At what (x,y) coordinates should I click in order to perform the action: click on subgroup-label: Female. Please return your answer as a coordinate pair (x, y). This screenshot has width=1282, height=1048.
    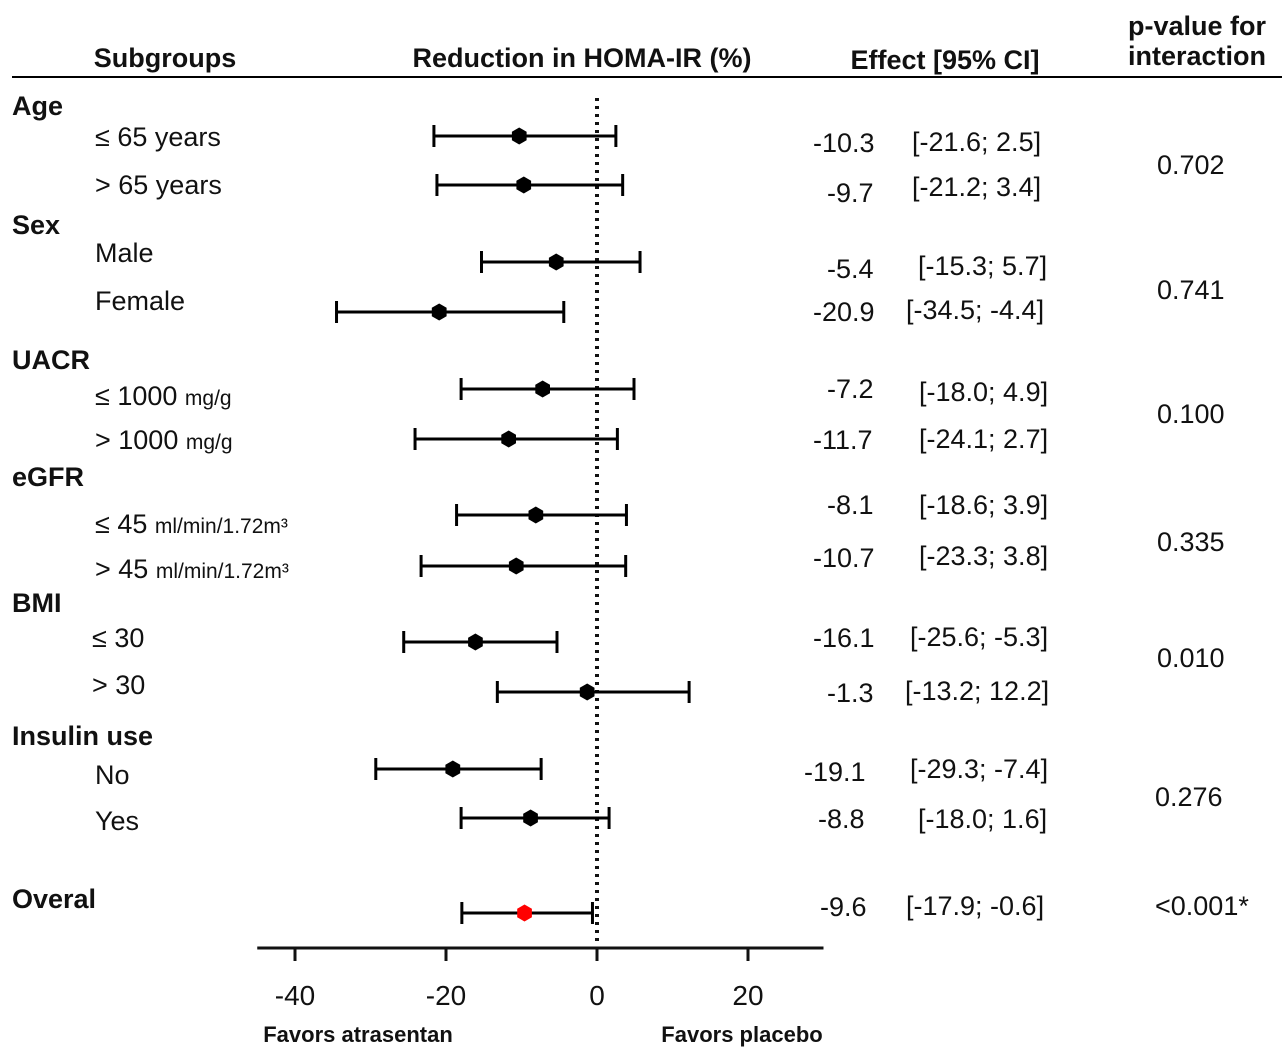
    Looking at the image, I should click on (140, 301).